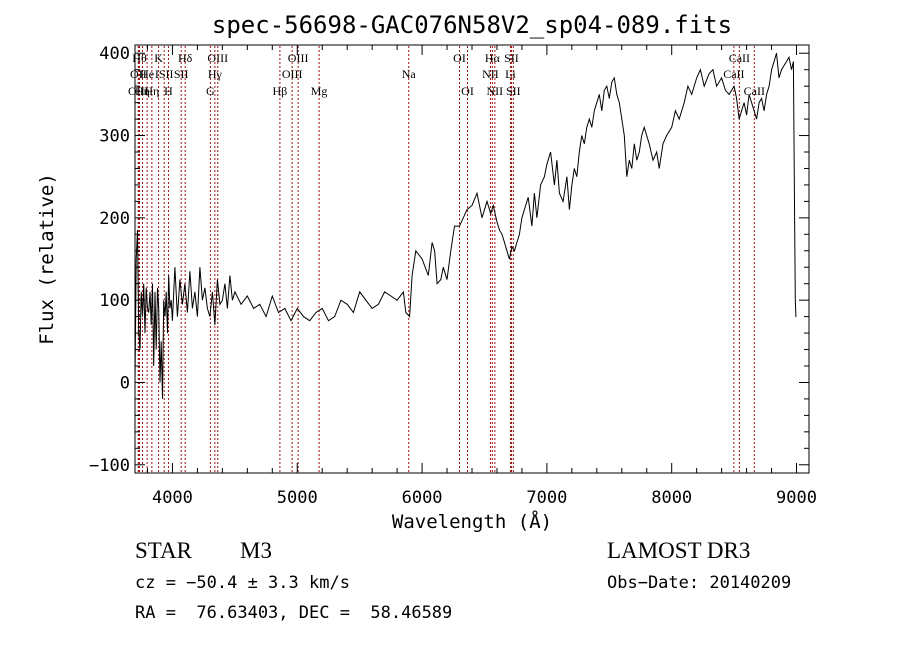 The height and width of the screenshot is (649, 900). I want to click on y-tick-label: 0, so click(125, 383).